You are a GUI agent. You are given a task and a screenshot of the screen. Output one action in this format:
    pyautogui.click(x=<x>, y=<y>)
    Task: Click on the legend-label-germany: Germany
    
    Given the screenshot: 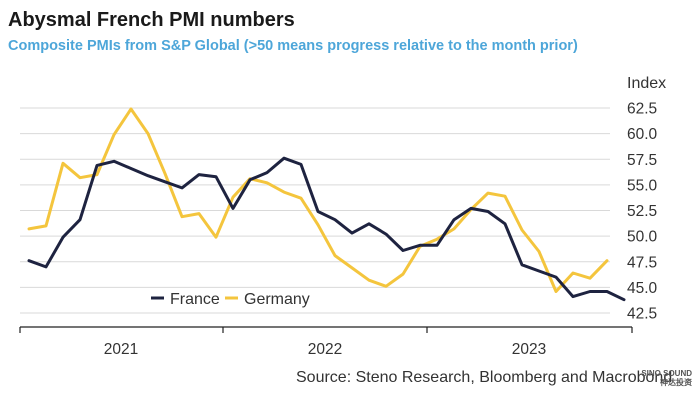 What is the action you would take?
    pyautogui.click(x=277, y=299)
    